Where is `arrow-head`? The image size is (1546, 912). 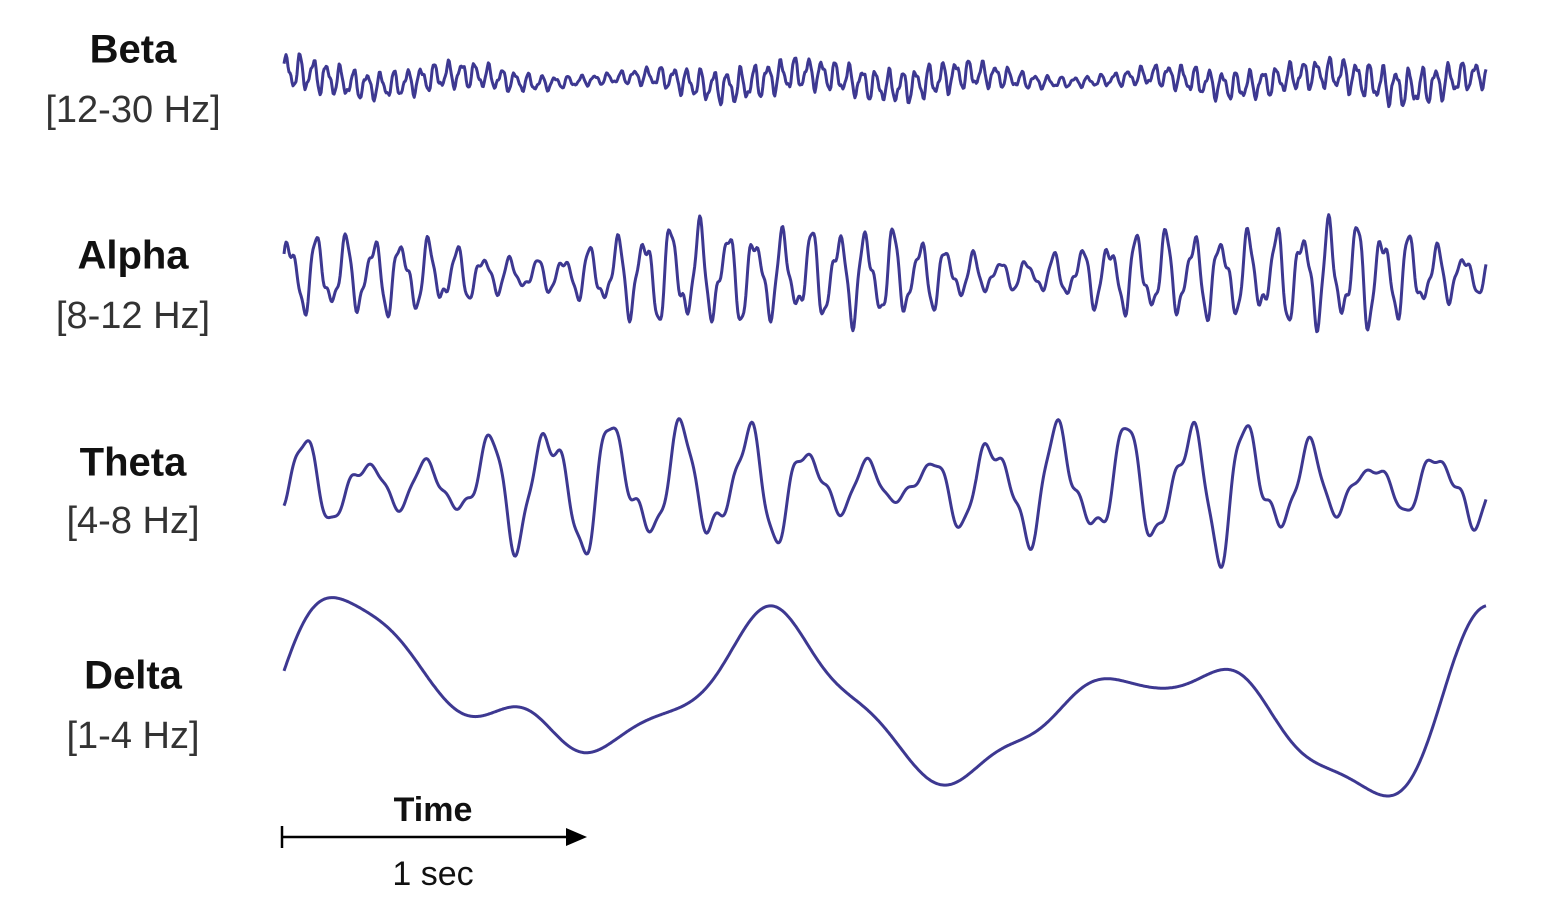 arrow-head is located at coordinates (576, 837).